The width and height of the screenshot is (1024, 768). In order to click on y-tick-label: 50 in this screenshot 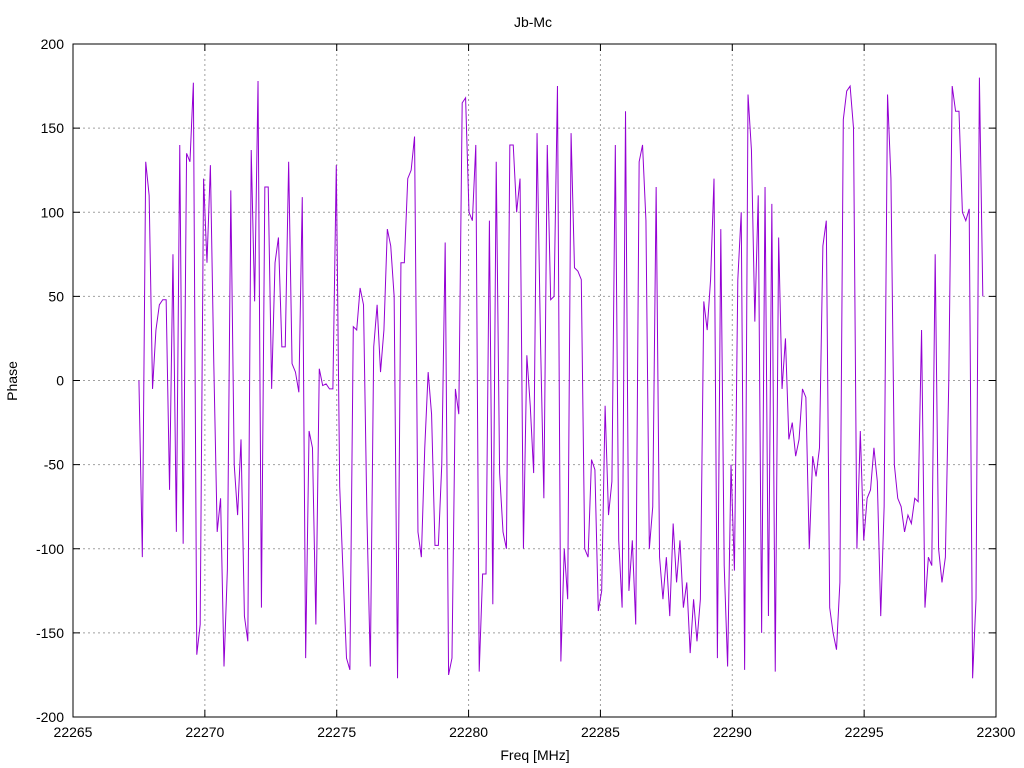, I will do `click(56, 296)`.